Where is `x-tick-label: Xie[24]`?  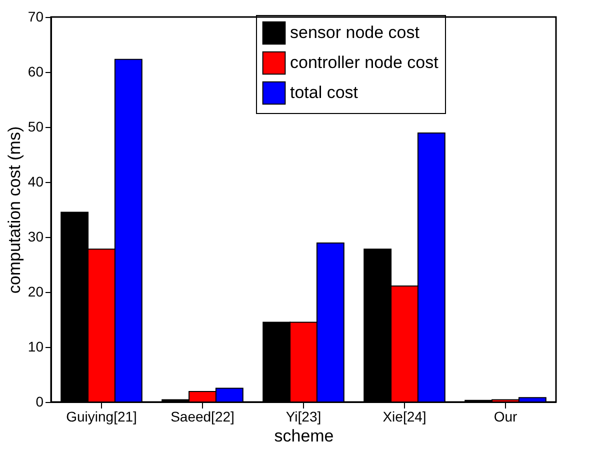
x-tick-label: Xie[24] is located at coordinates (404, 416).